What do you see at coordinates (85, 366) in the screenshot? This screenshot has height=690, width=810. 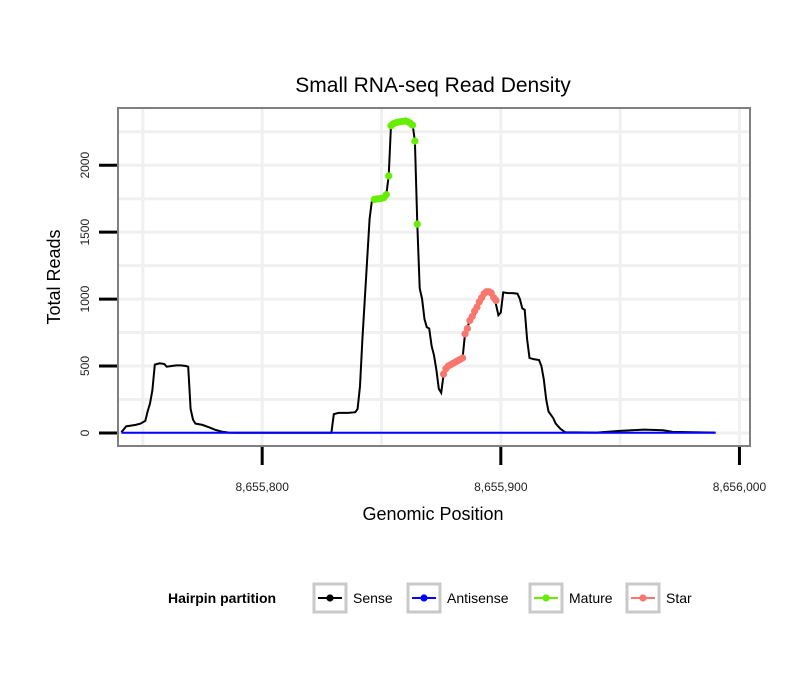 I see `y-tick-label: 500` at bounding box center [85, 366].